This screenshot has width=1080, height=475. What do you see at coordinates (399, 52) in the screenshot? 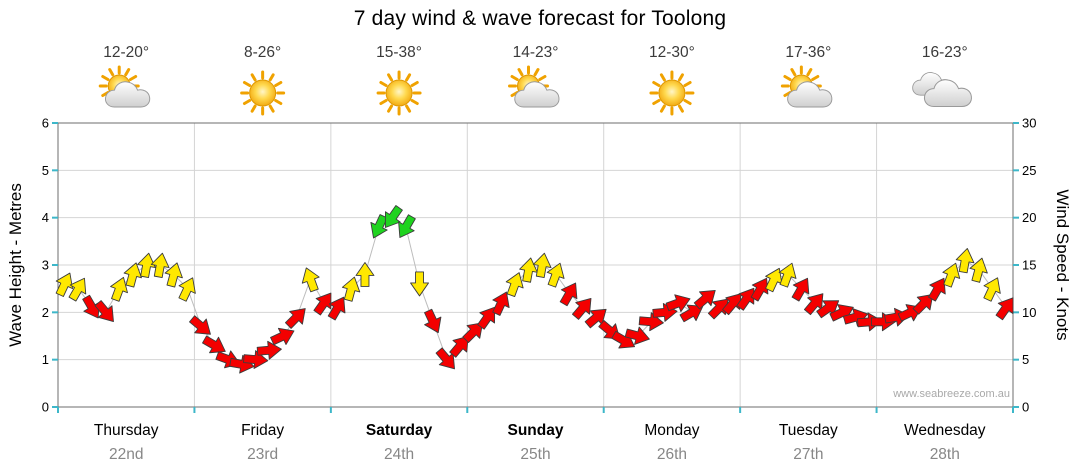
I see `temperature-label: 15-38°` at bounding box center [399, 52].